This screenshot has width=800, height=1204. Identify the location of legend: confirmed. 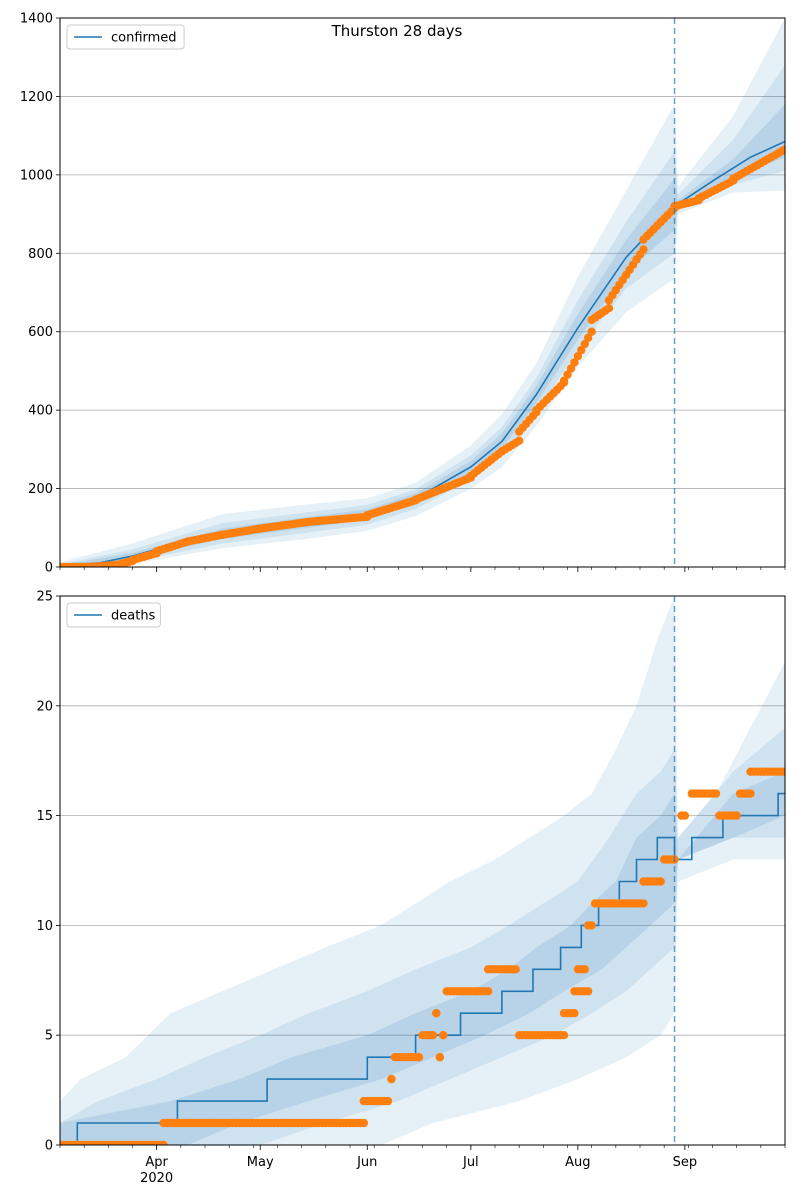
(125, 37).